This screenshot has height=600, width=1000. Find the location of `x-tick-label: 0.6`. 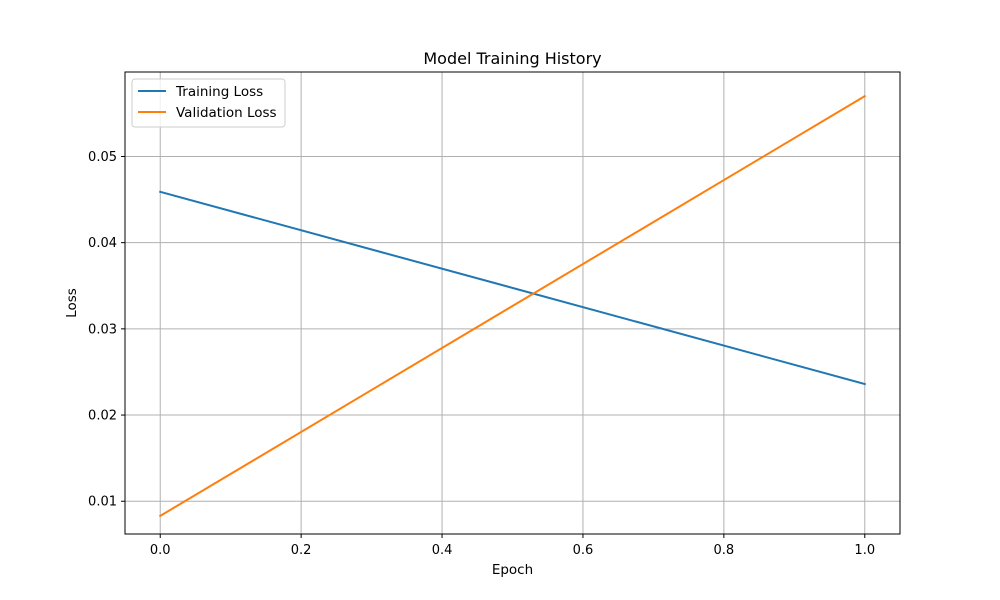

x-tick-label: 0.6 is located at coordinates (583, 550).